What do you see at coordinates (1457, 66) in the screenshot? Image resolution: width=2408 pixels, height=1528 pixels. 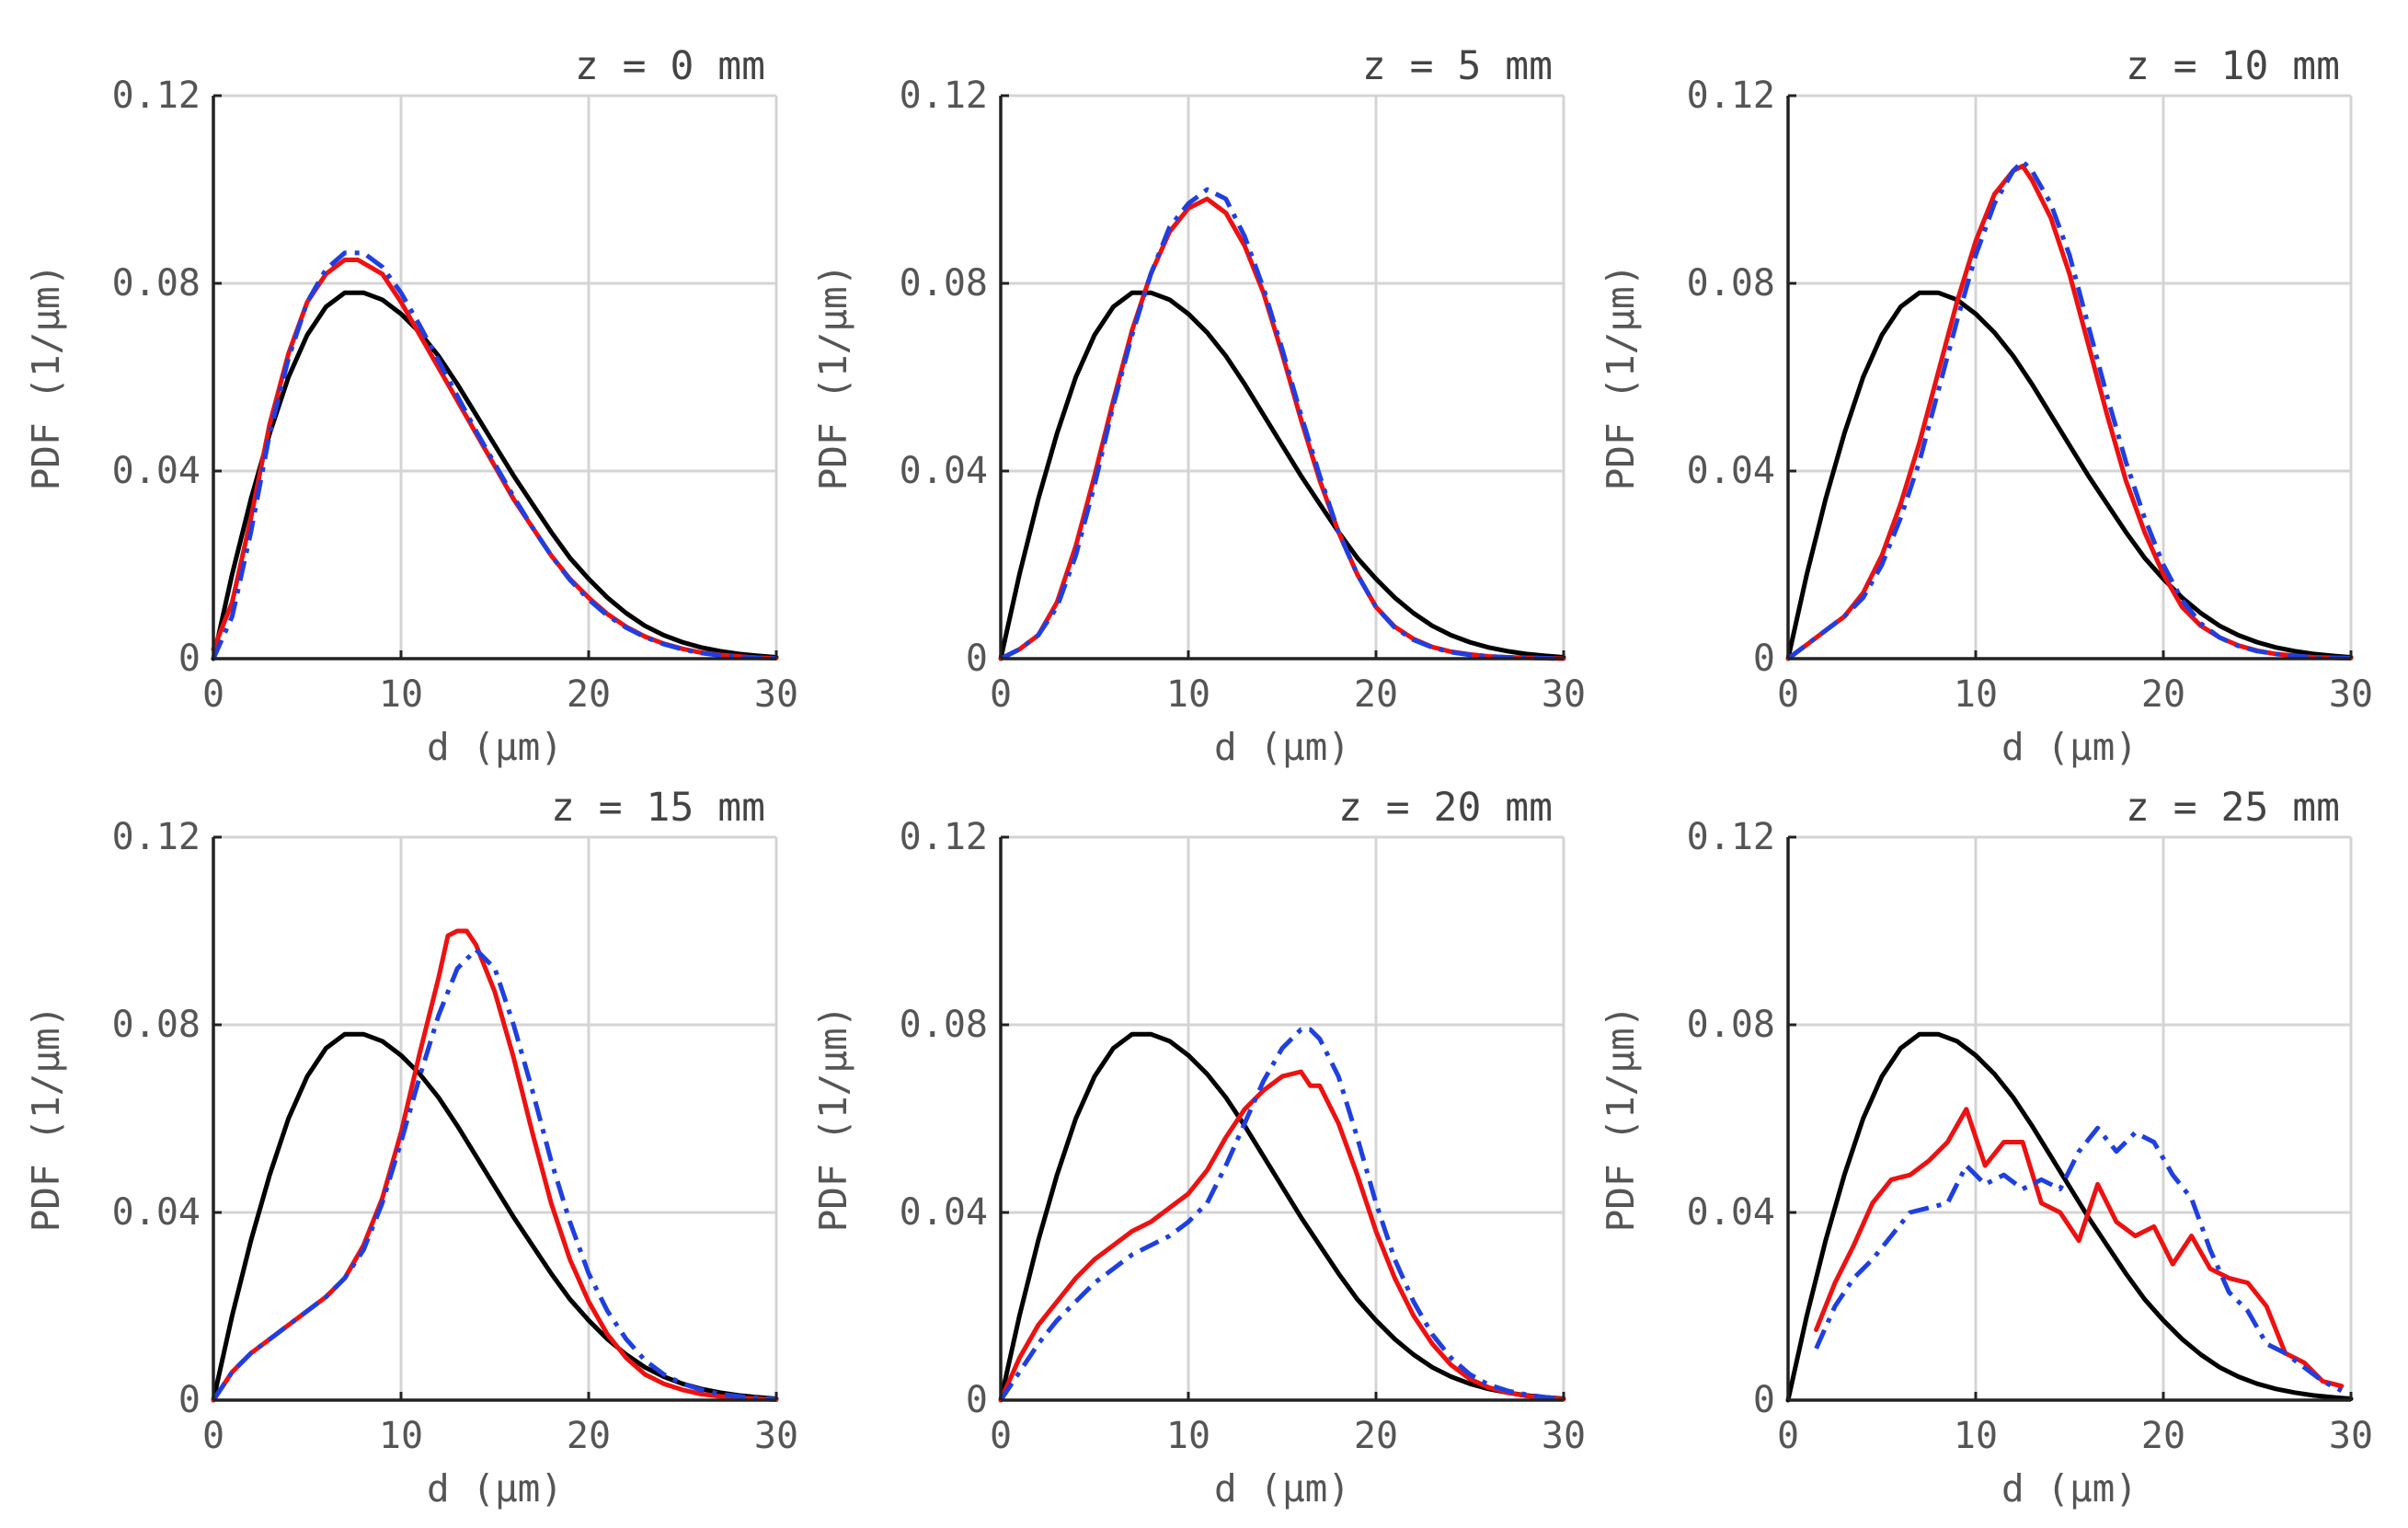 I see `panel-title: z = 5 mm` at bounding box center [1457, 66].